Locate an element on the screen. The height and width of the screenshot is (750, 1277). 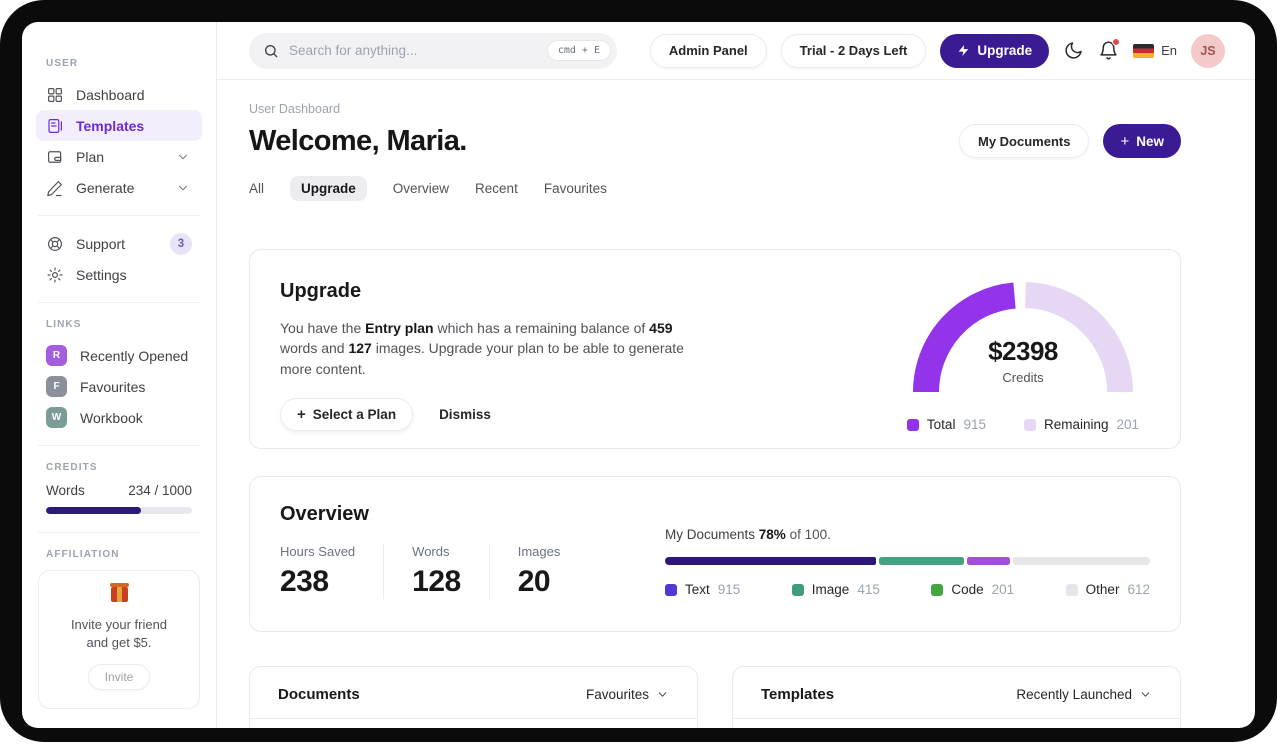
legend-remaining: Remaining 201 is located at coordinates (1081, 424).